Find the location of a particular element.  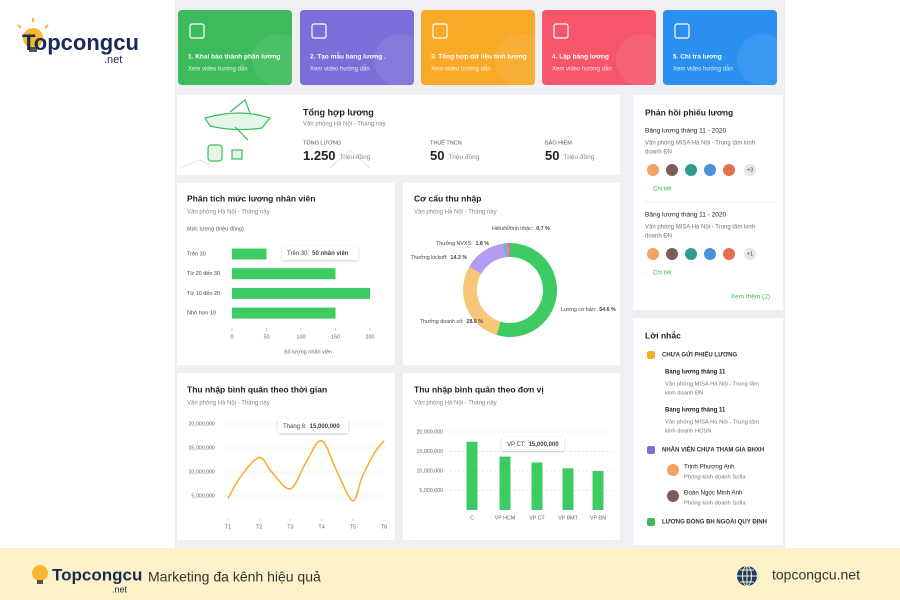

card-title: 3. Tổng hợp dữ liệu tính lương is located at coordinates (479, 57).